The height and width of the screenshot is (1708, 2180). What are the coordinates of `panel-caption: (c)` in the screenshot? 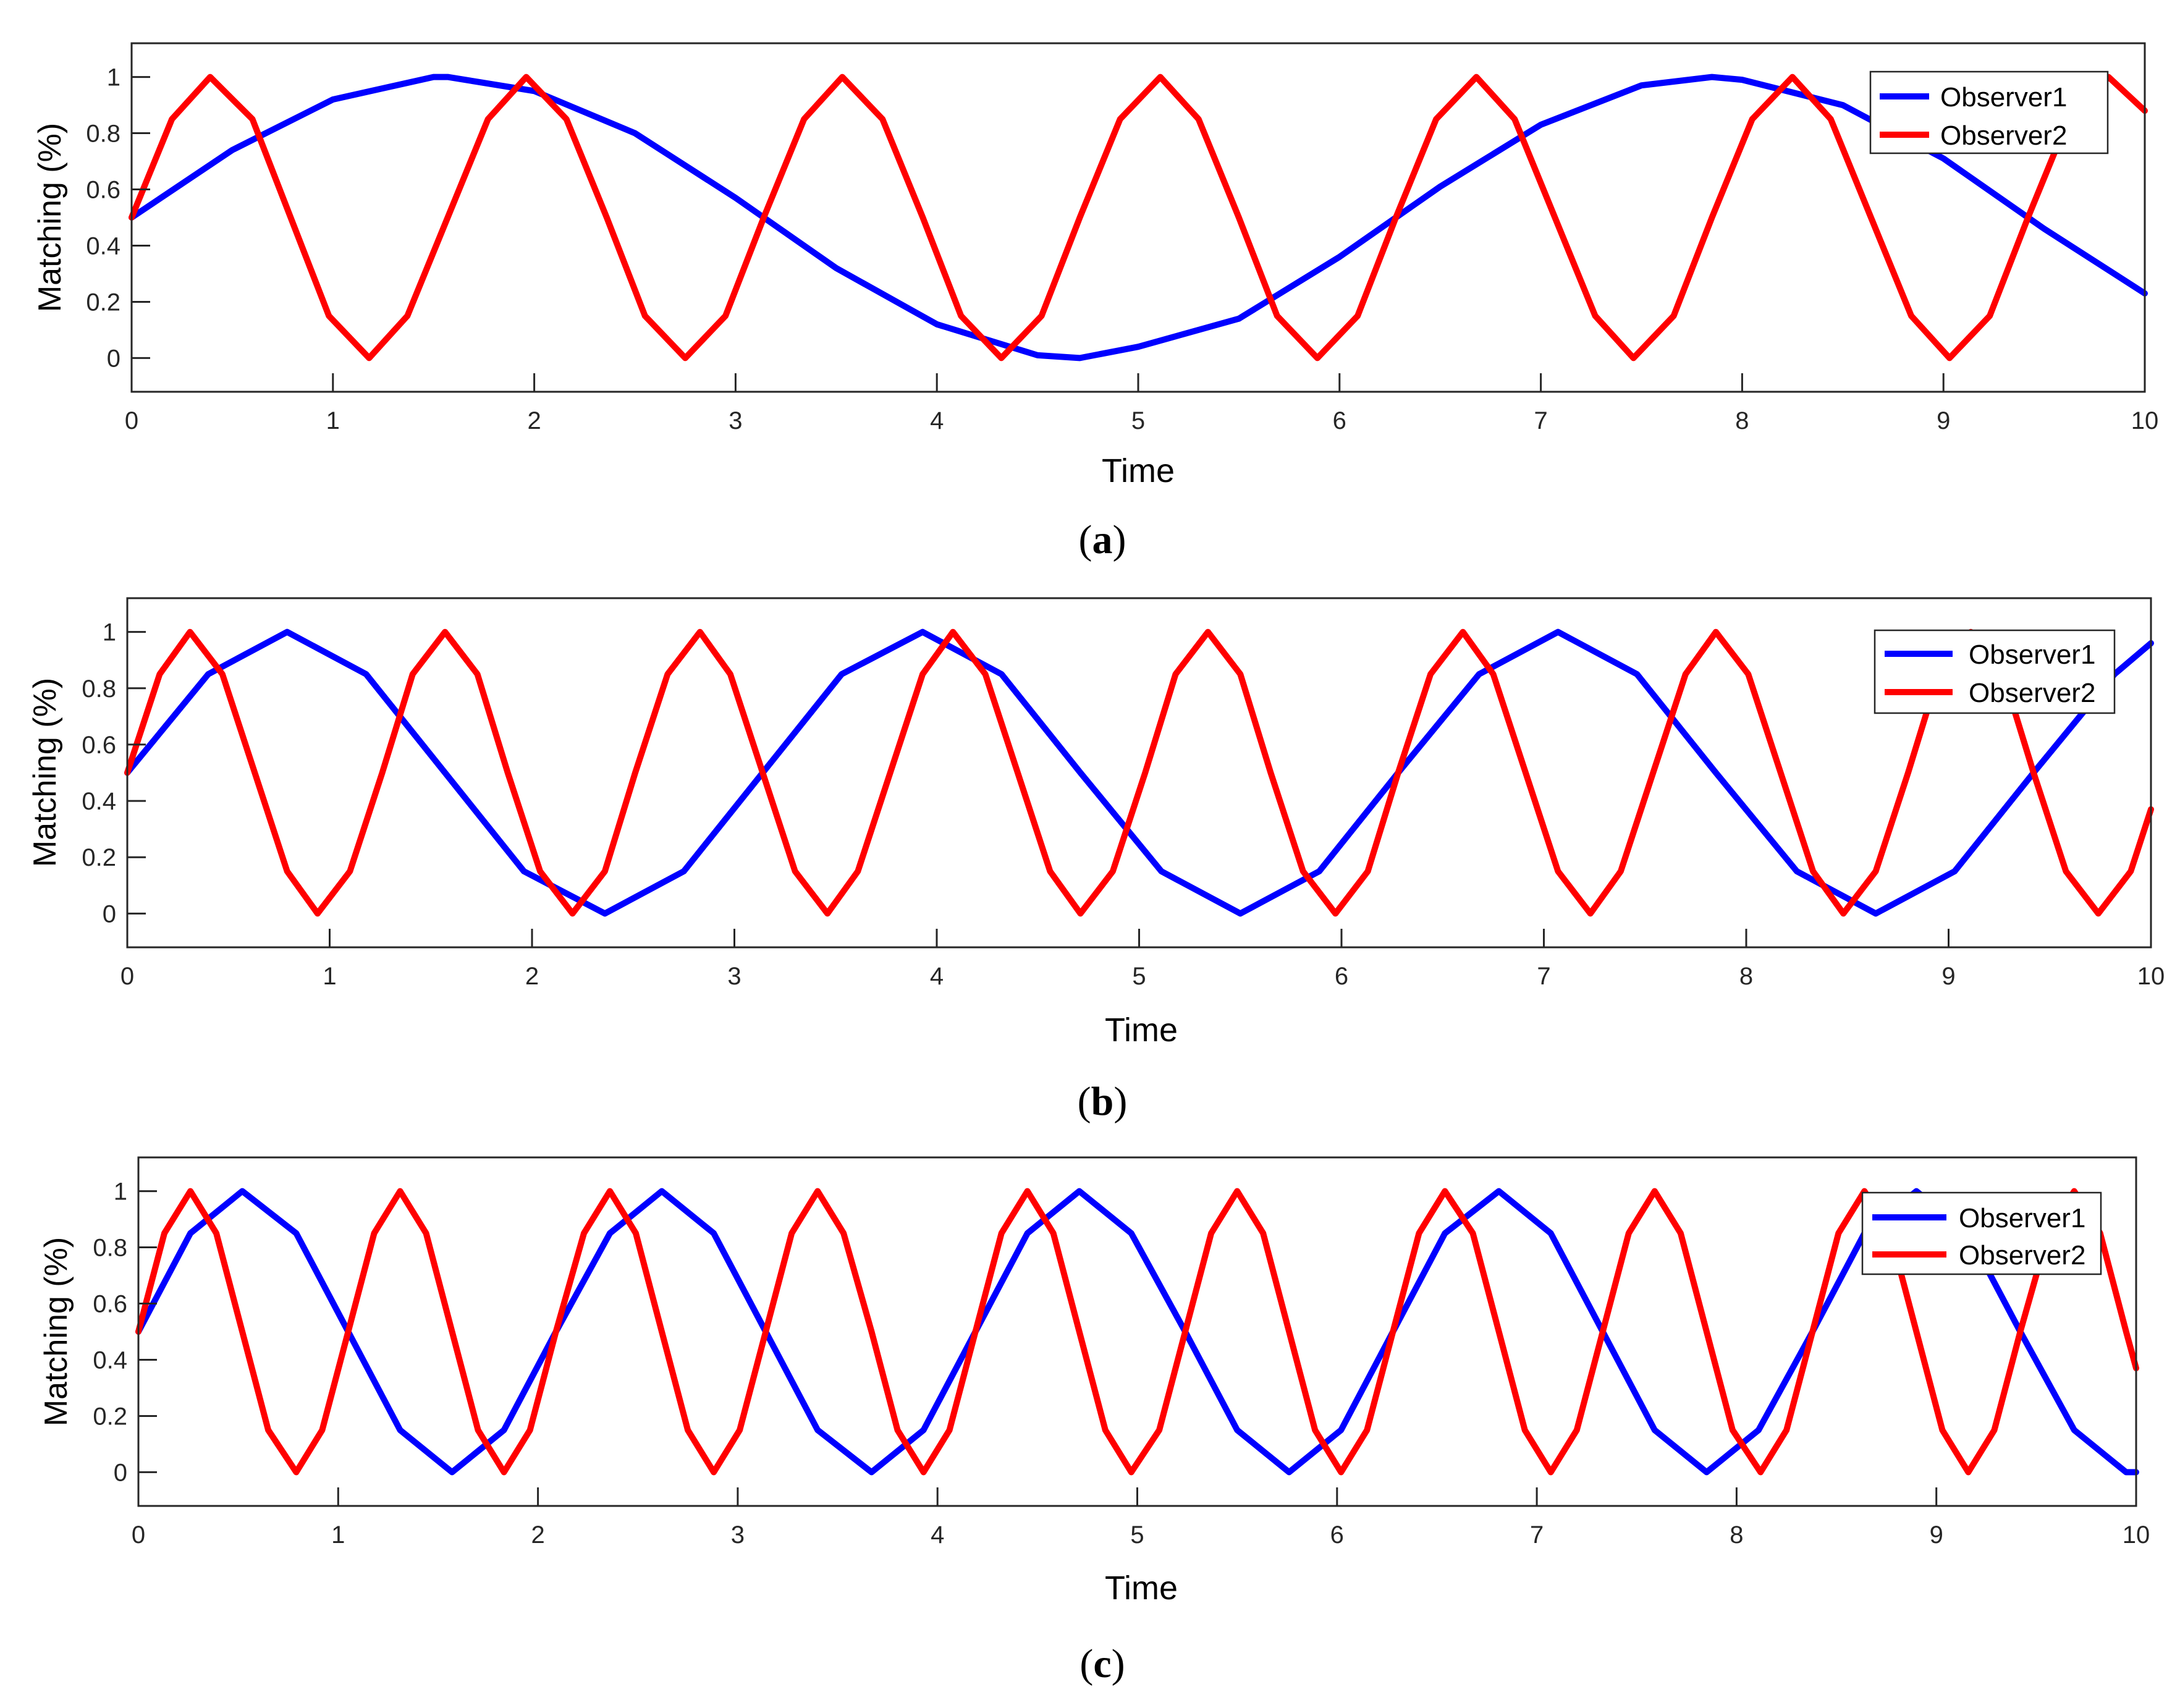 It's located at (1102, 1663).